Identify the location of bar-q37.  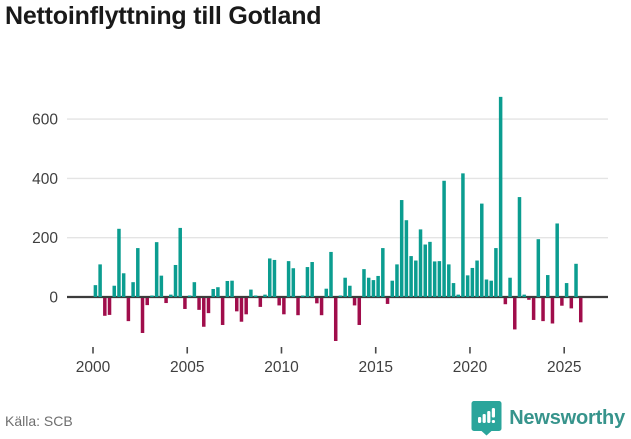
(269, 277).